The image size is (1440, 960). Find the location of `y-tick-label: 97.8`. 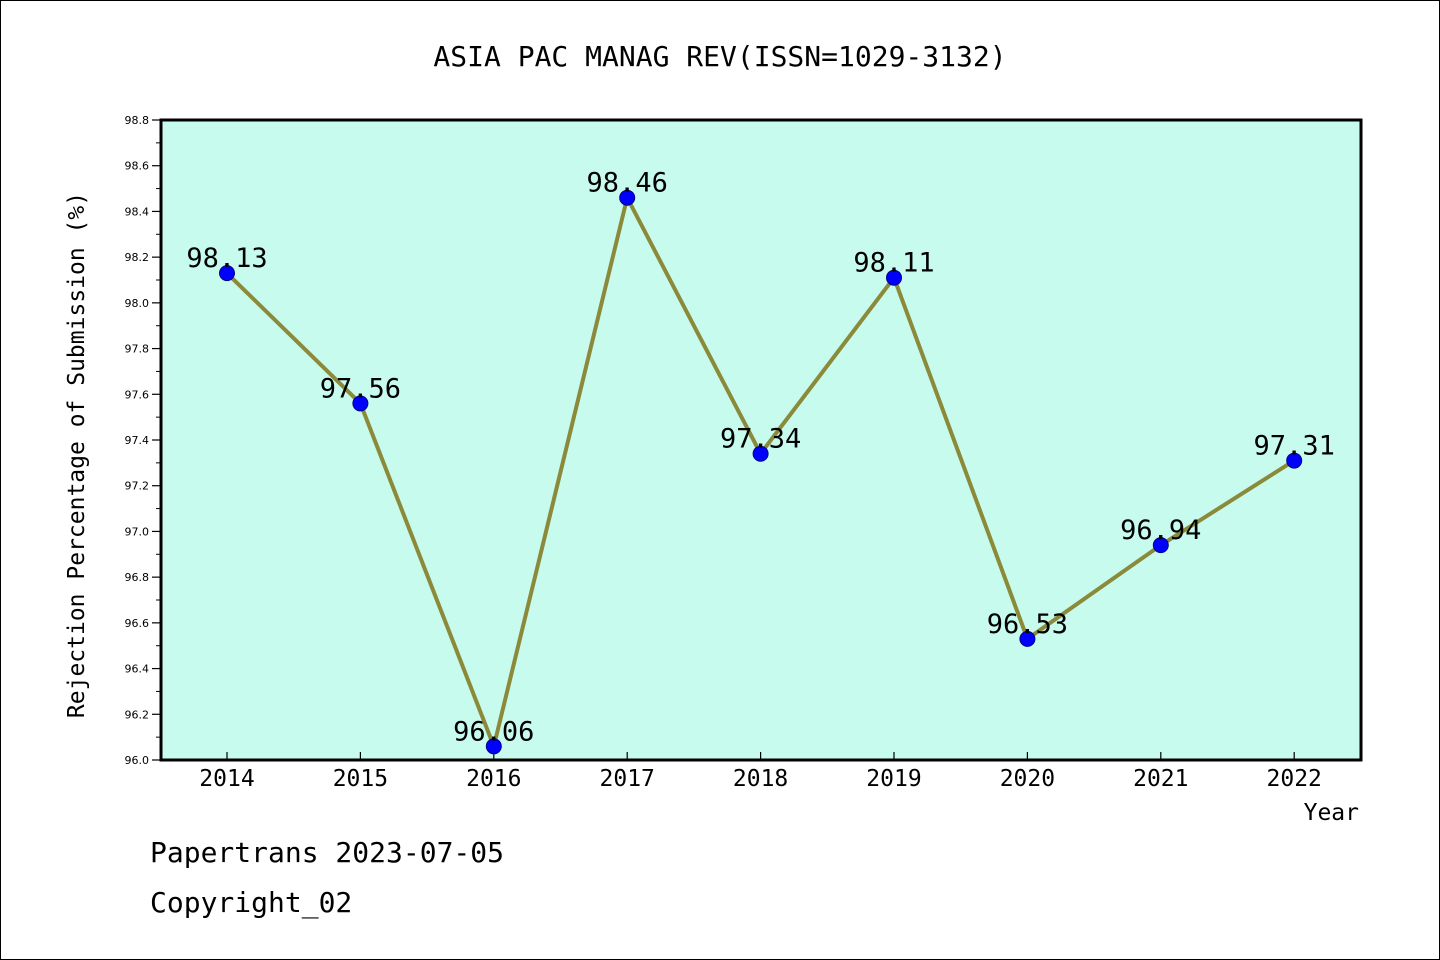

y-tick-label: 97.8 is located at coordinates (137, 349).